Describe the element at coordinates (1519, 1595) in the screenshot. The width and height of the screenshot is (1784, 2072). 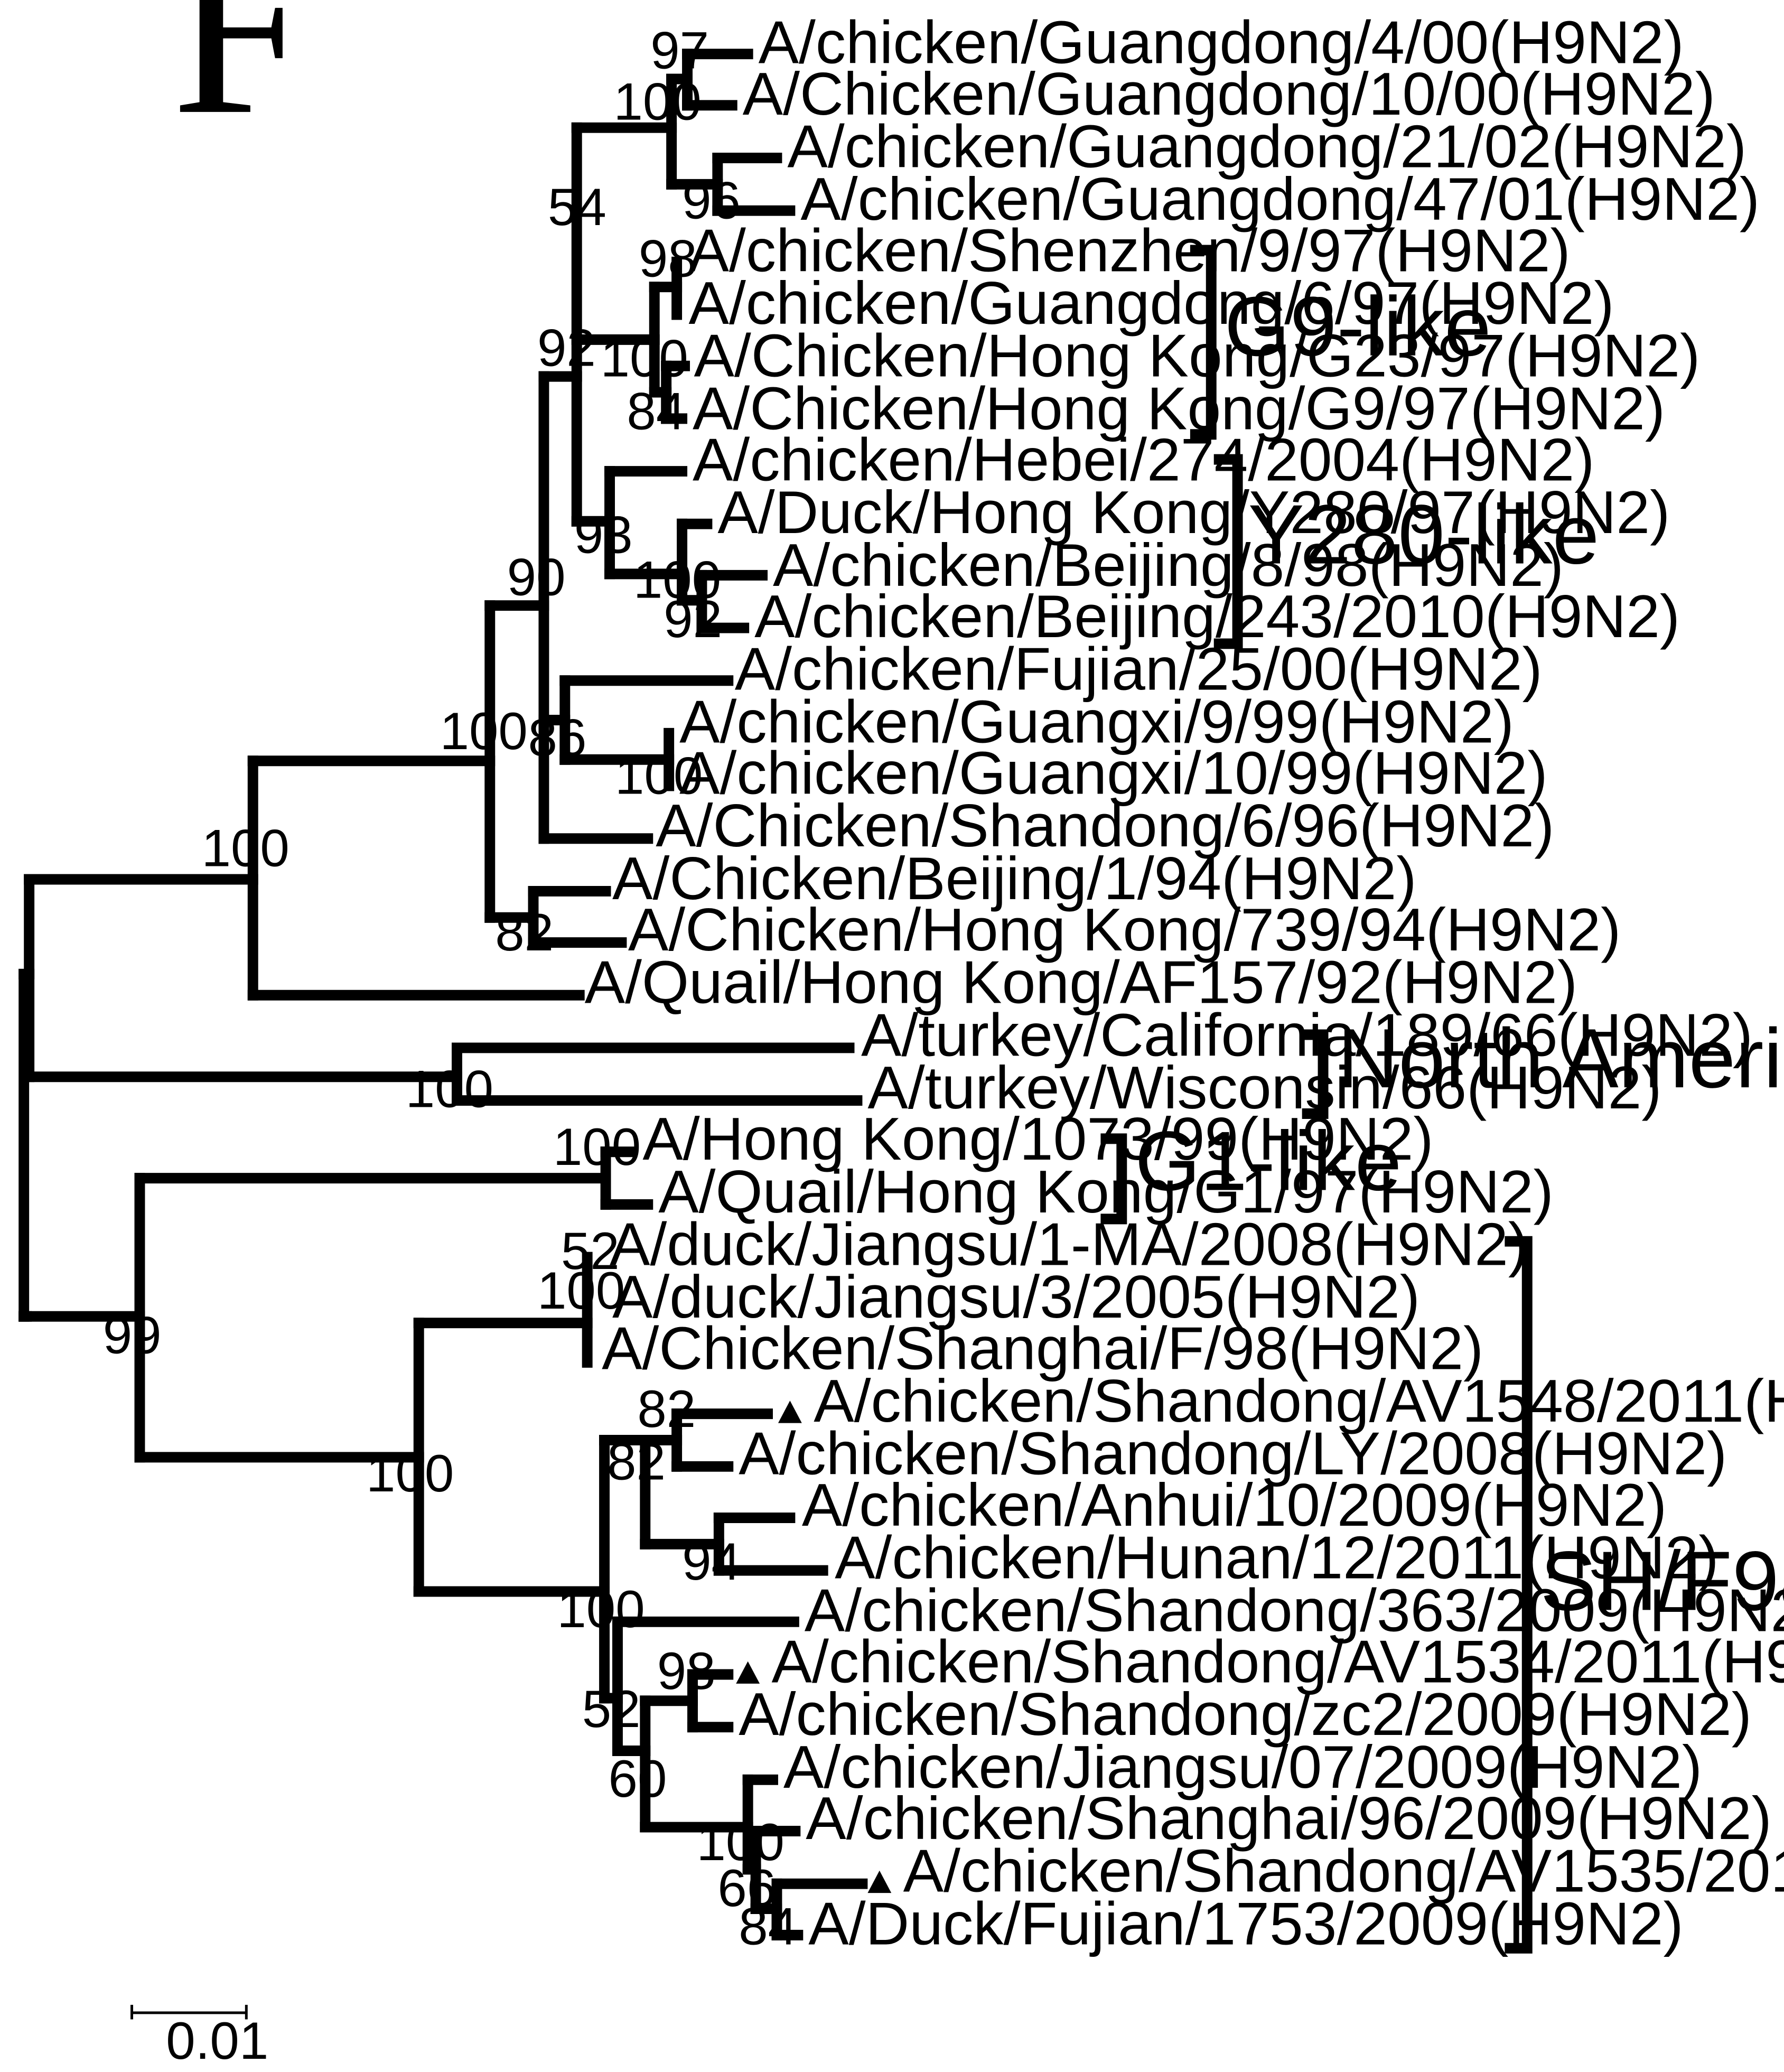
I see `clade-bracket-sh-f98` at that location.